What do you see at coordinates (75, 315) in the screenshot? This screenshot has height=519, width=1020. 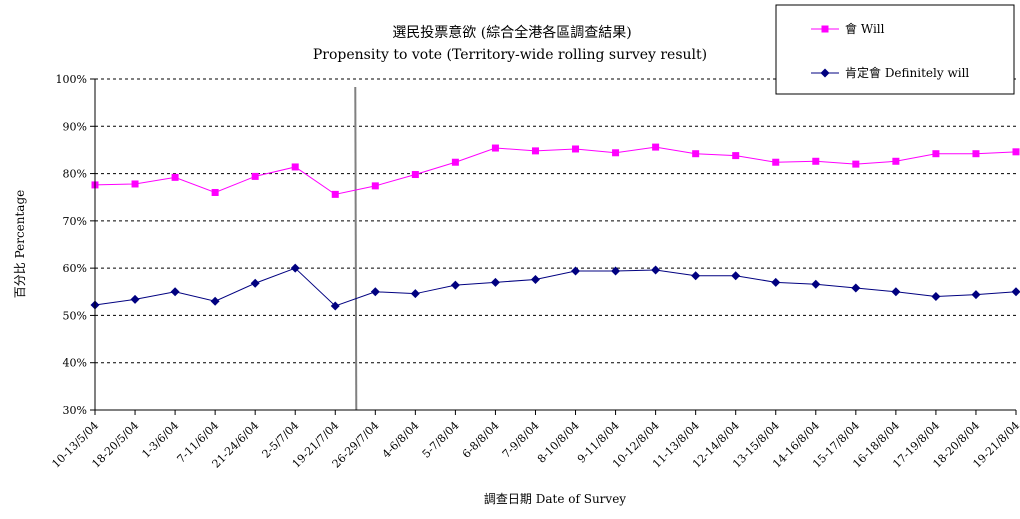 I see `y-tick-label: 50%` at bounding box center [75, 315].